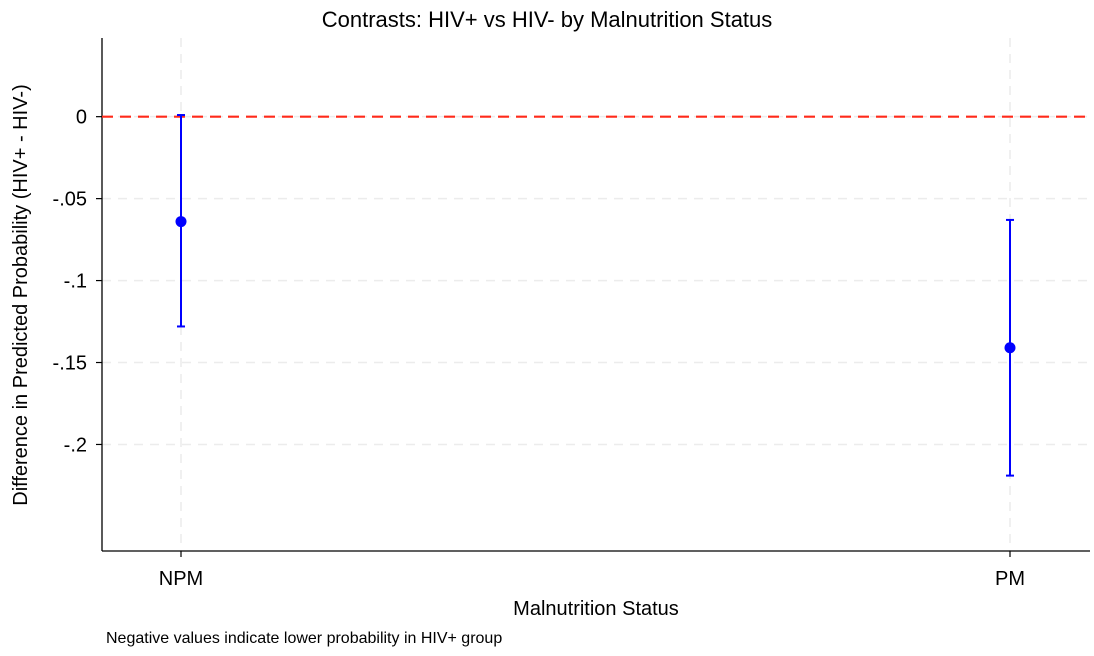 The image size is (1094, 656). Describe the element at coordinates (81, 118) in the screenshot. I see `y-tick-label: 0` at that location.